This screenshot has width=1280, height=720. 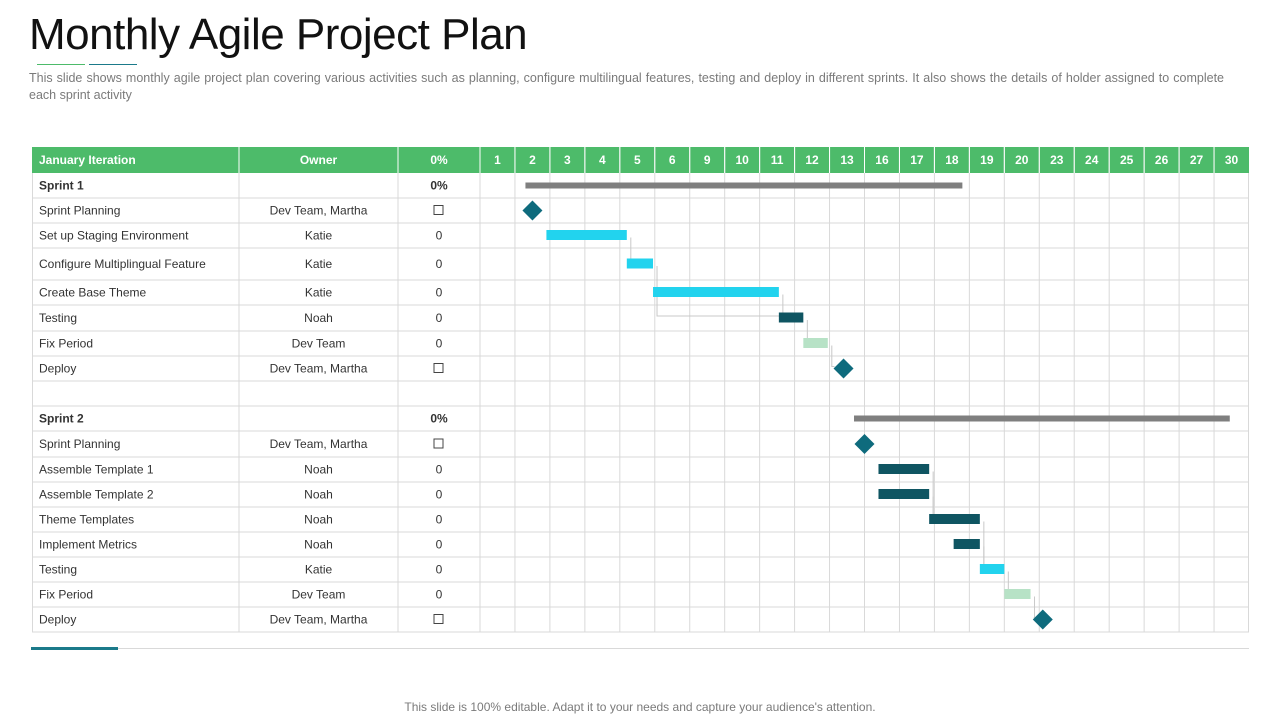 What do you see at coordinates (1092, 160) in the screenshot?
I see `header-day: 24` at bounding box center [1092, 160].